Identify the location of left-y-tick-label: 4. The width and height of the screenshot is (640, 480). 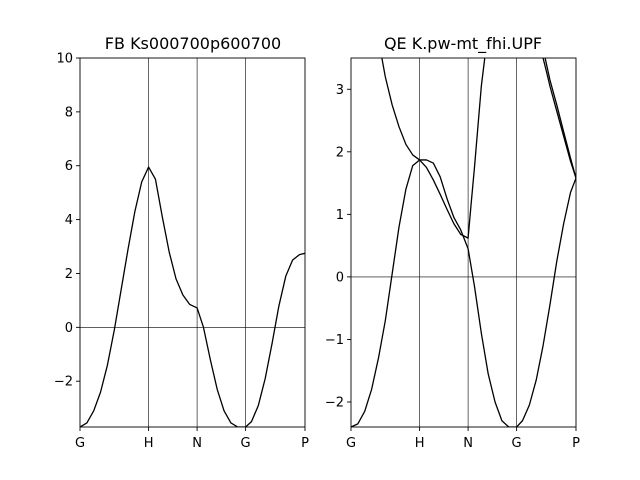
(69, 220).